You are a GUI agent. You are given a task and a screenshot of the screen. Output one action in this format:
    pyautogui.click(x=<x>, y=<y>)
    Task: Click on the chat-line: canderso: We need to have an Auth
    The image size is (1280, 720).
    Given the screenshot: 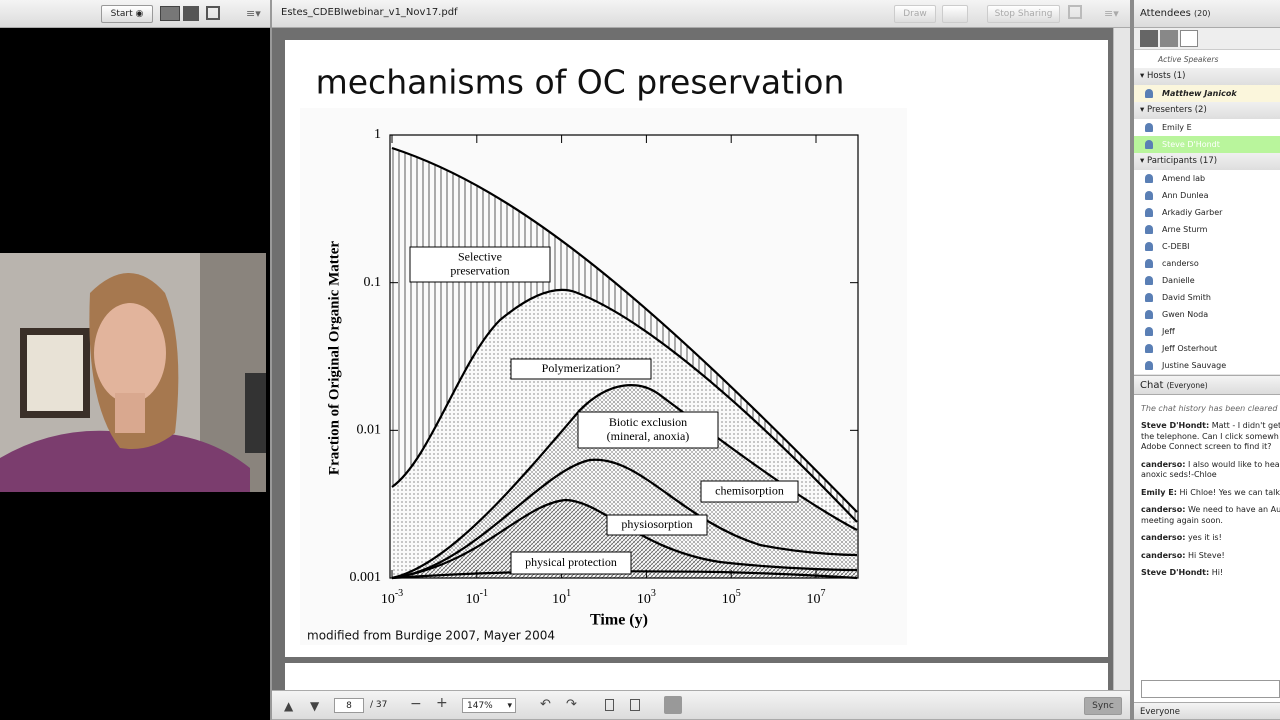 What is the action you would take?
    pyautogui.click(x=1210, y=510)
    